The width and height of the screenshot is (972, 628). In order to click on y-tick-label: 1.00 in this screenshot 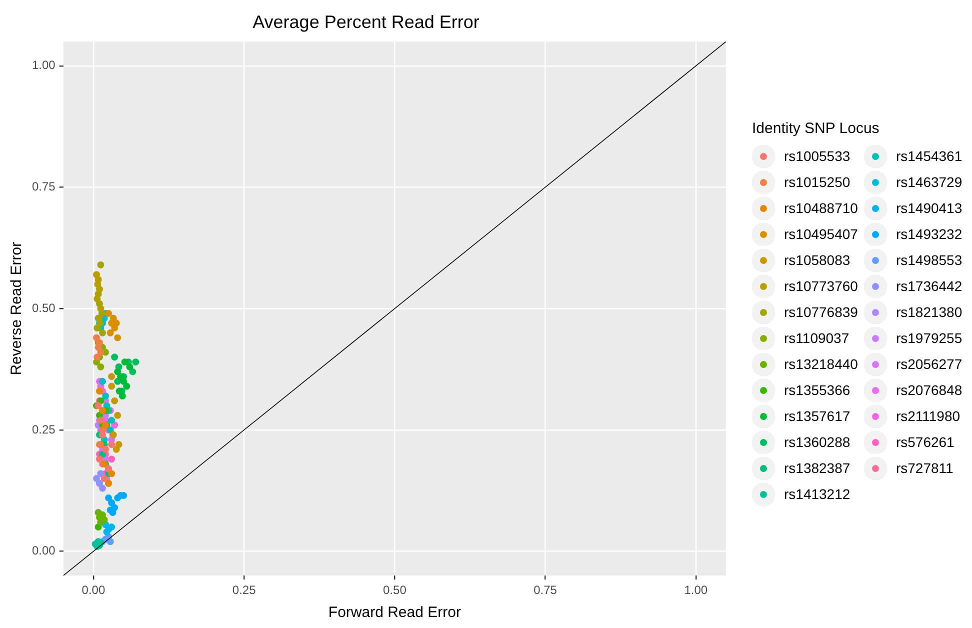, I will do `click(44, 65)`.